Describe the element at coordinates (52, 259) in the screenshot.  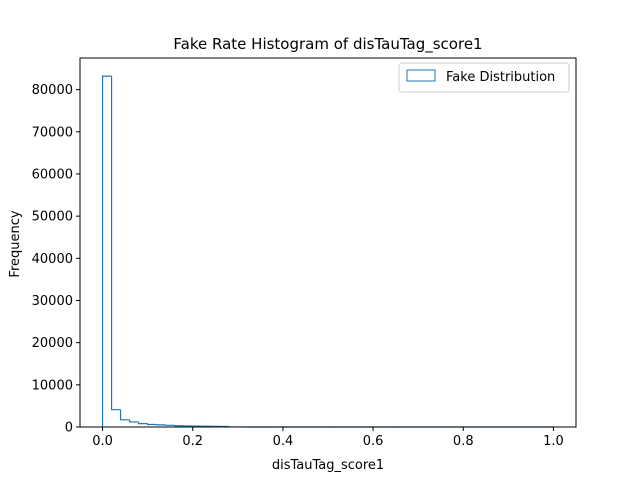
I see `y-tick-label: 40000` at that location.